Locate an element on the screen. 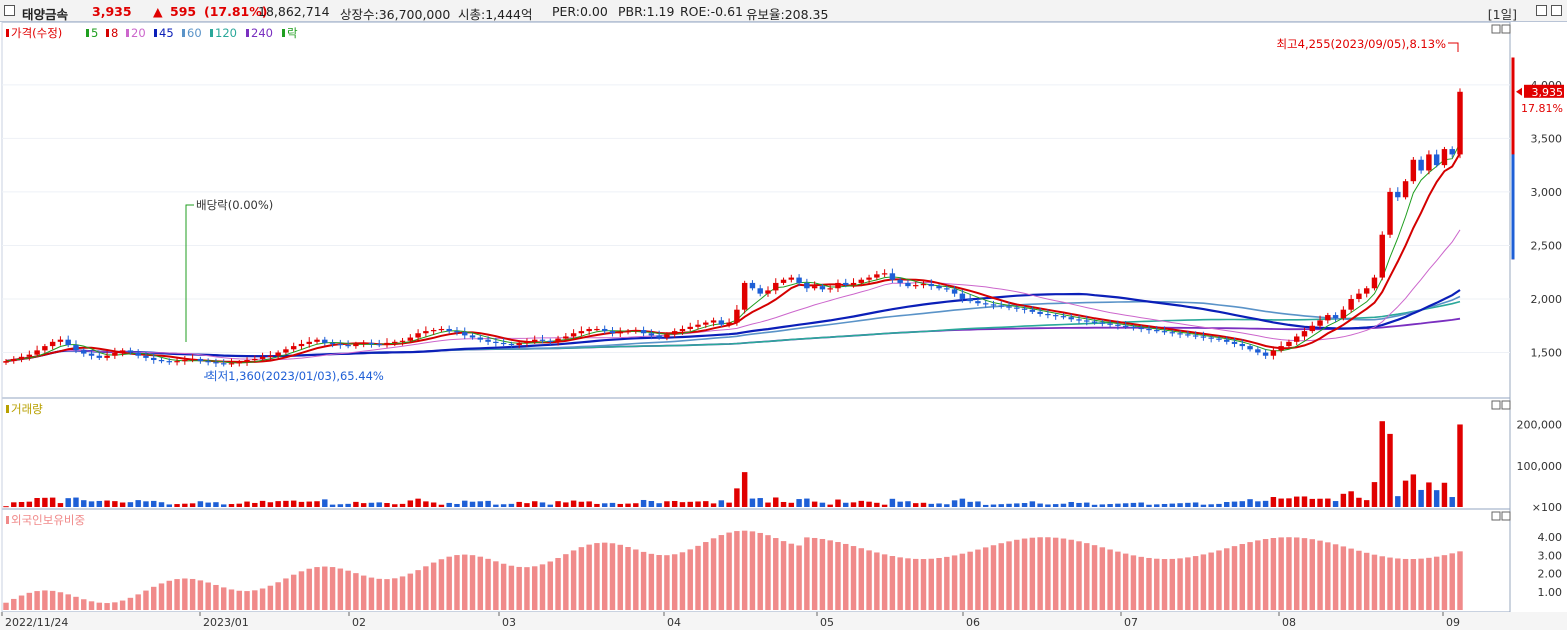 The width and height of the screenshot is (1567, 630). foreign-tick-label: 3.00 is located at coordinates (1550, 555).